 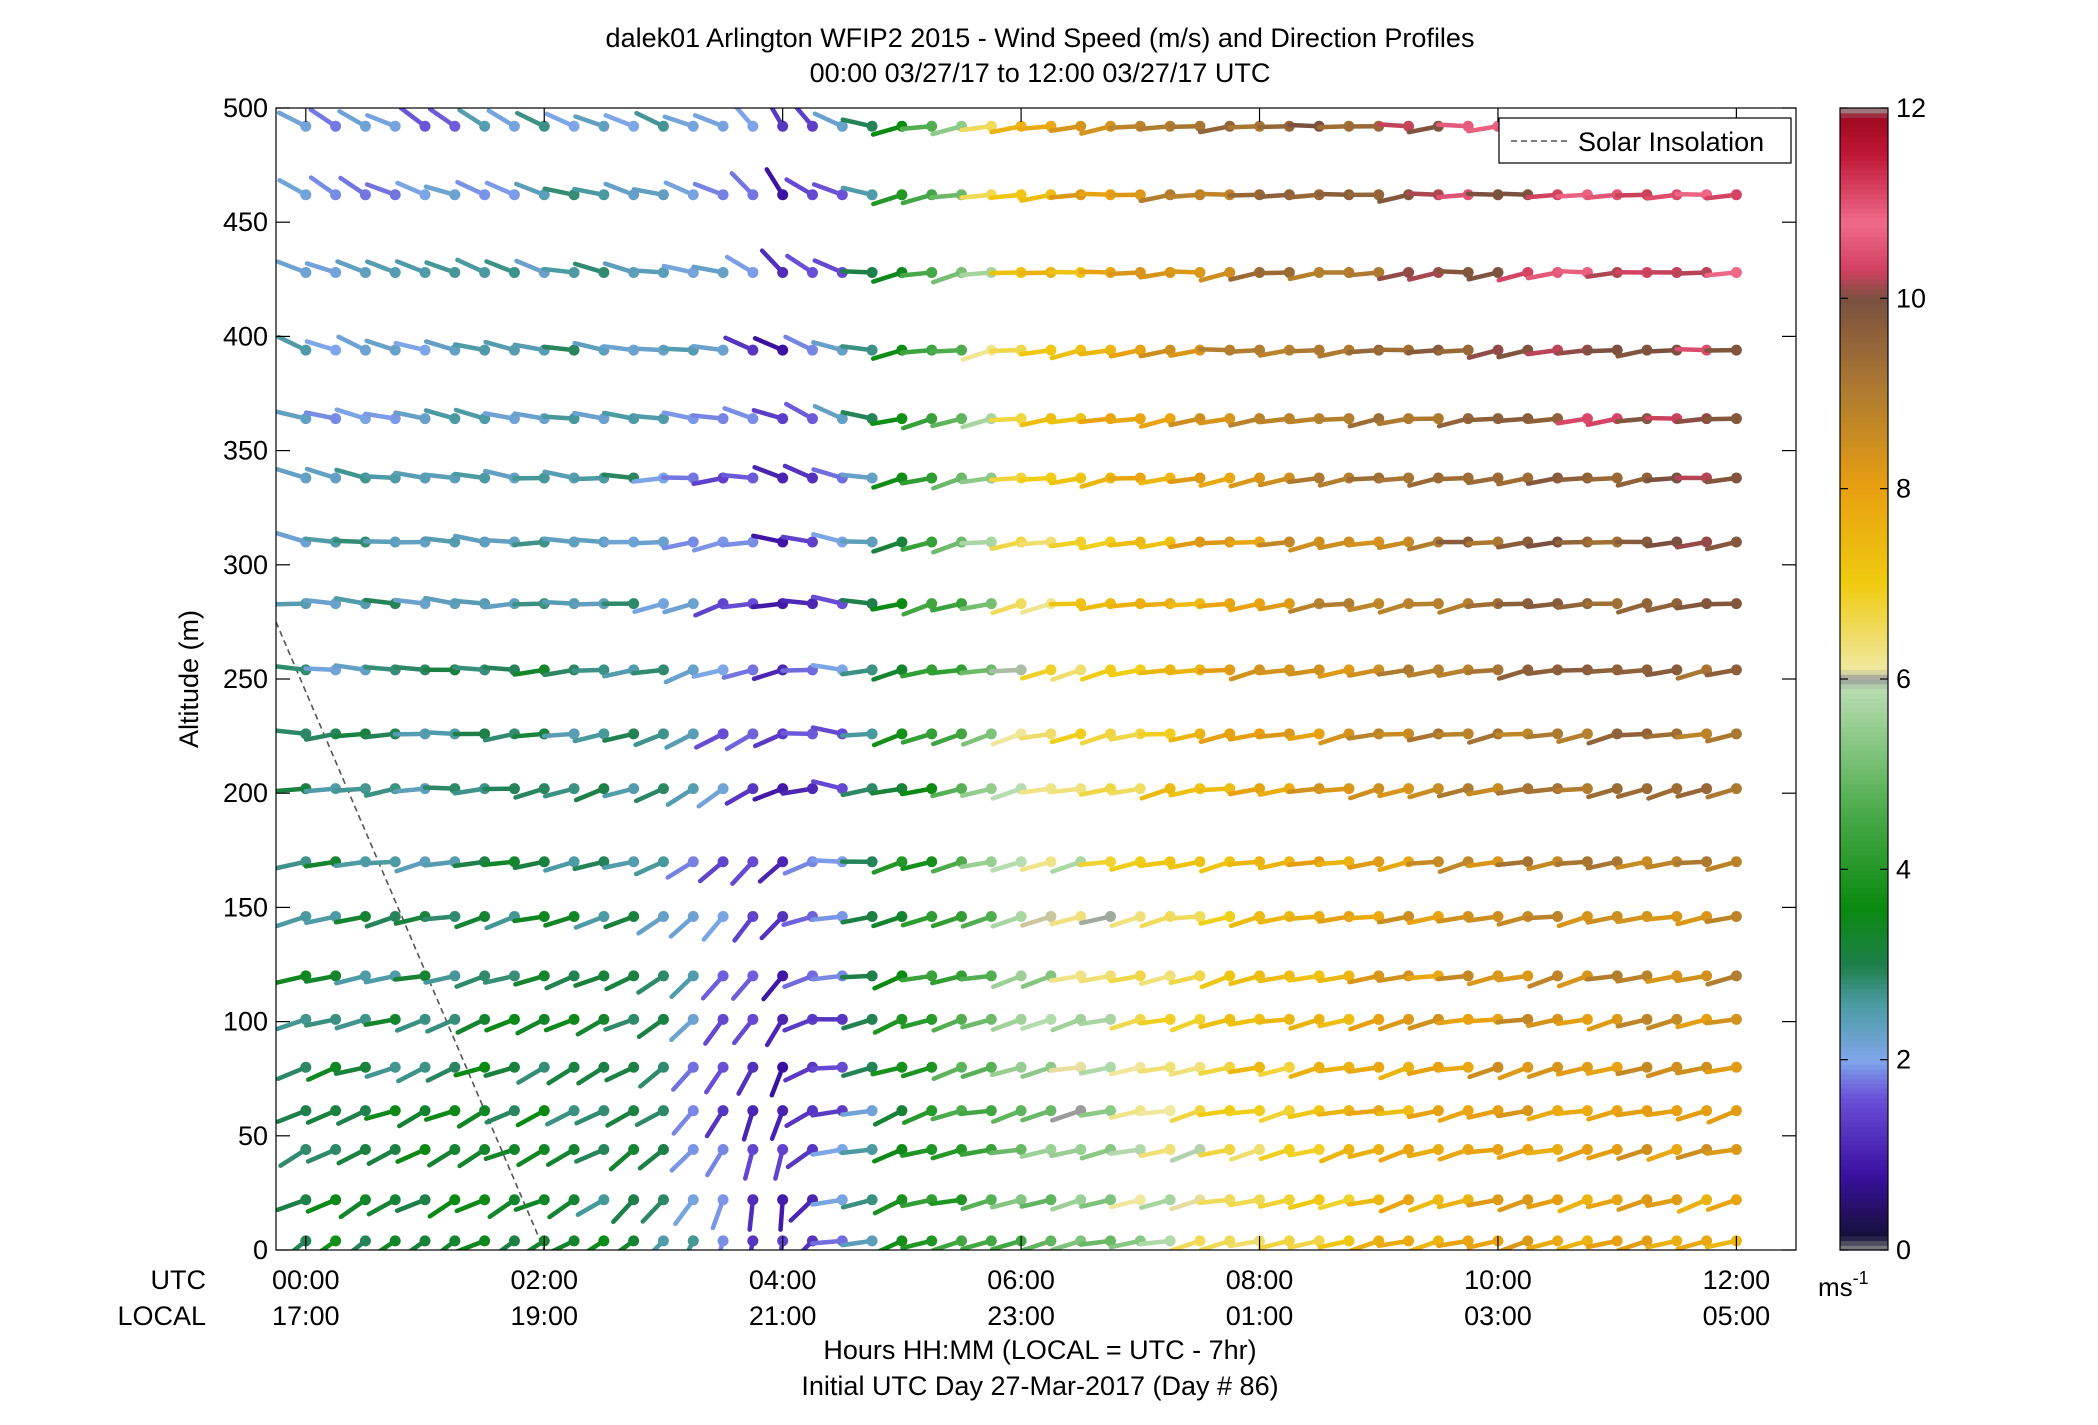 What do you see at coordinates (1645, 140) in the screenshot?
I see `legend: Solar Insolation` at bounding box center [1645, 140].